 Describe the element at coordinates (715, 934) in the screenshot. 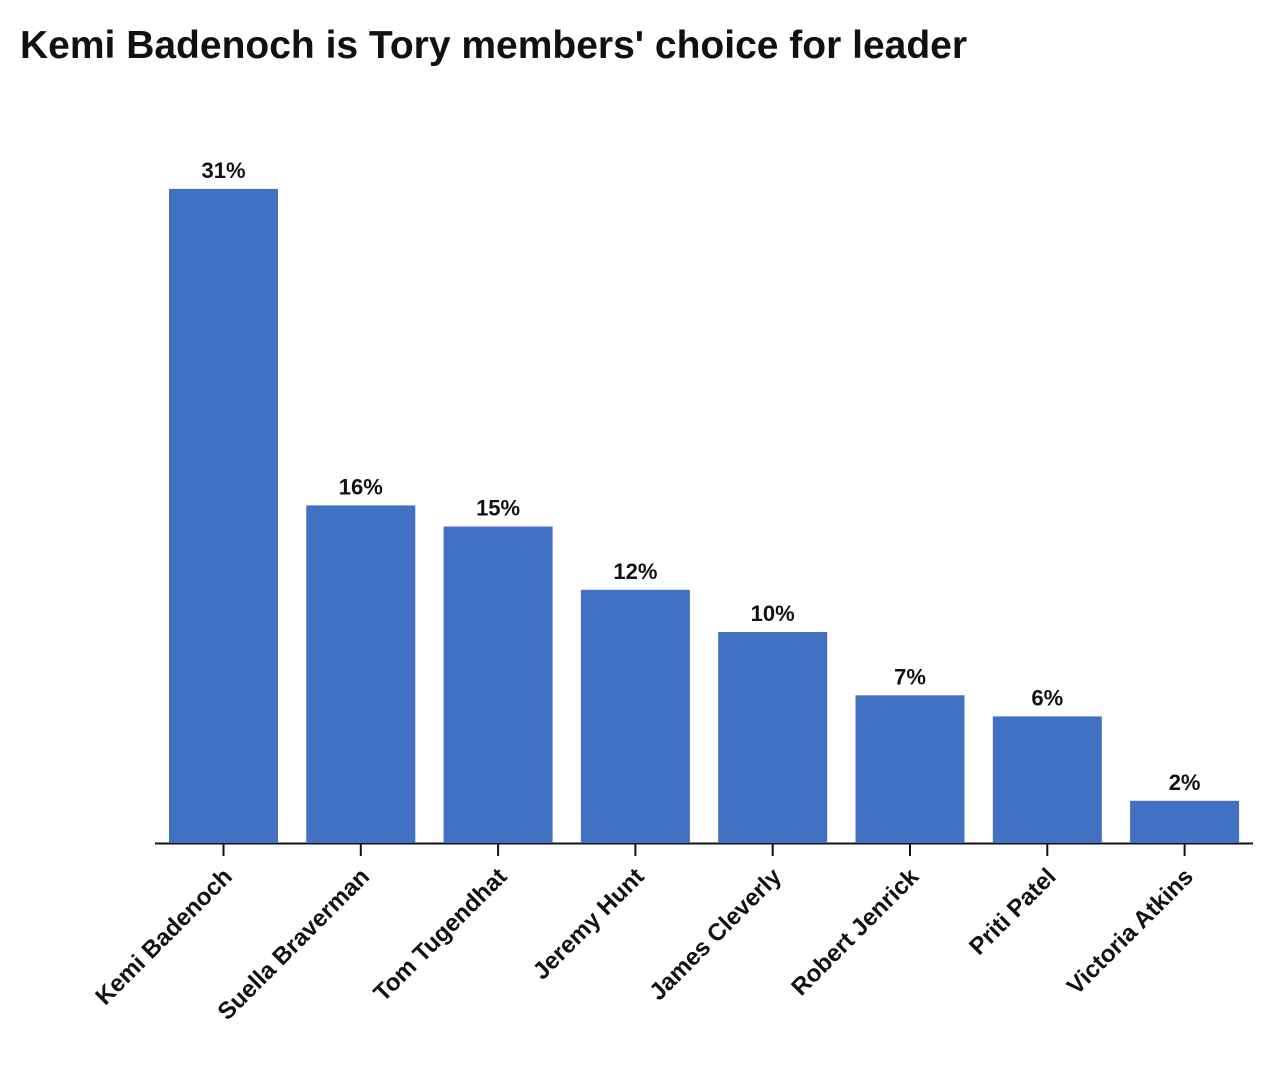

I see `x-tick-label: James Cleverly` at that location.